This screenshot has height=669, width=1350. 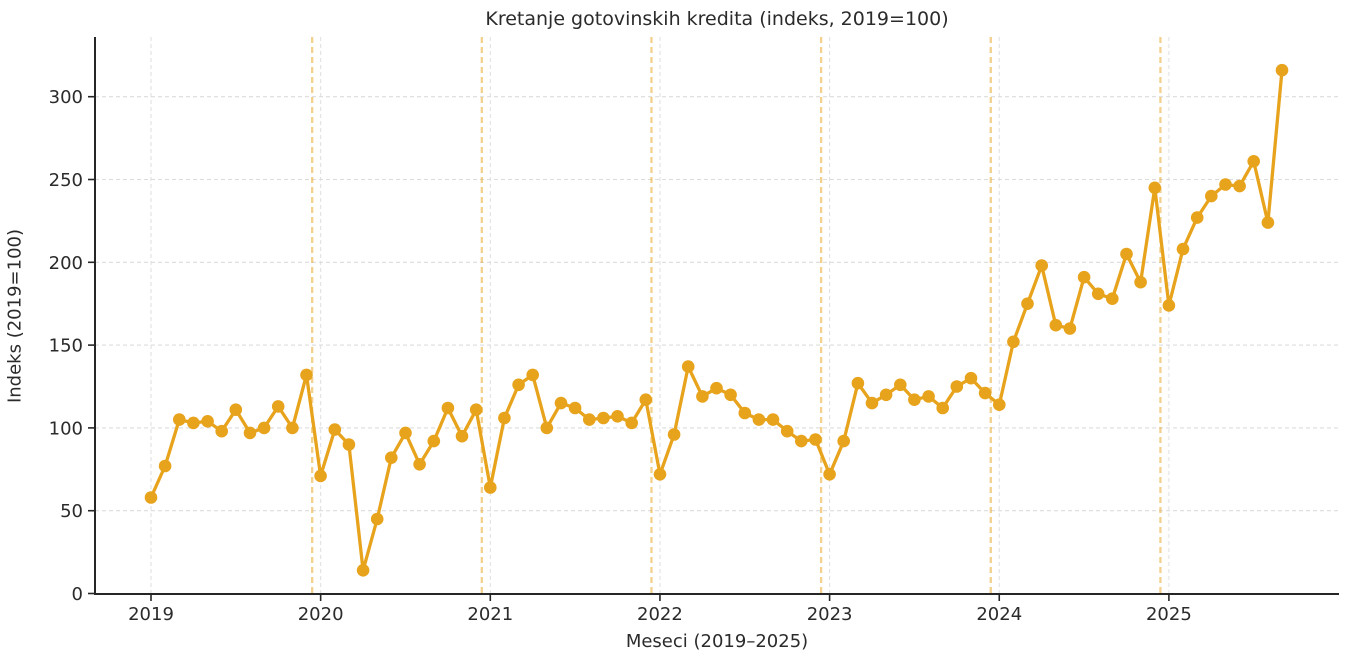 I want to click on y-tick-label: 250, so click(x=66, y=180).